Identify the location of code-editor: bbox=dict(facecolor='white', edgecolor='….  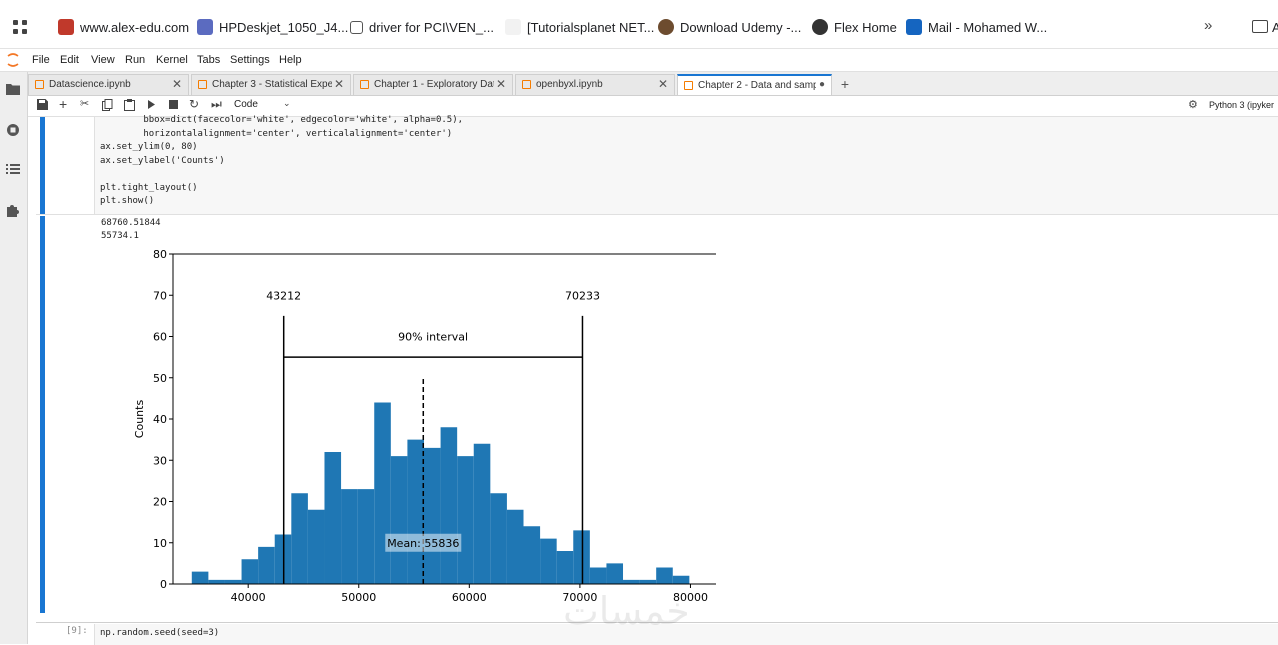
(686, 164).